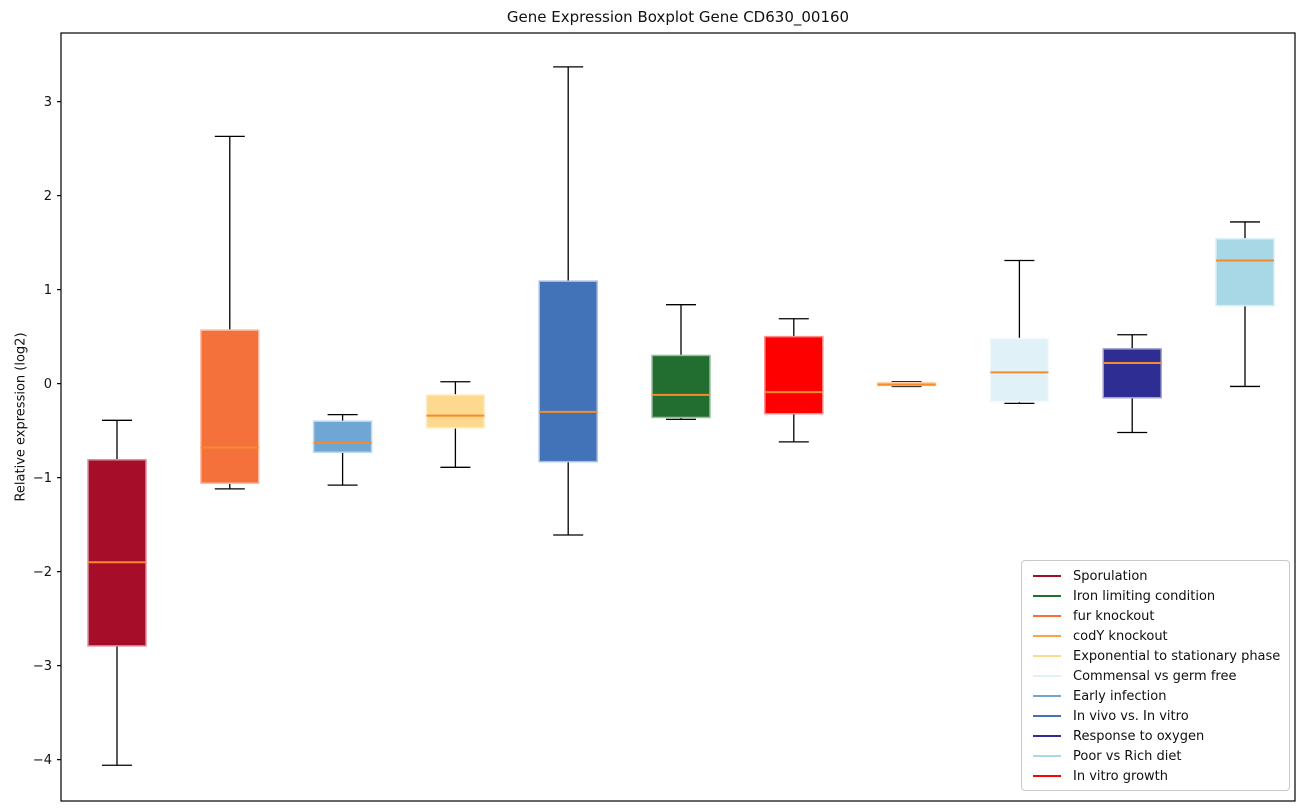 Image resolution: width=1309 pixels, height=812 pixels. What do you see at coordinates (1120, 636) in the screenshot?
I see `legend-label: codY knockout` at bounding box center [1120, 636].